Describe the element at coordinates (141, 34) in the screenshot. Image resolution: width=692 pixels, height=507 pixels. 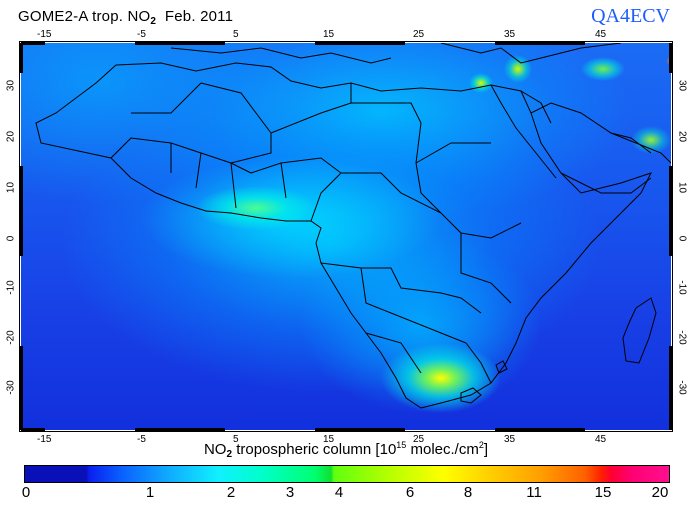
I see `x-tick-top: -5` at that location.